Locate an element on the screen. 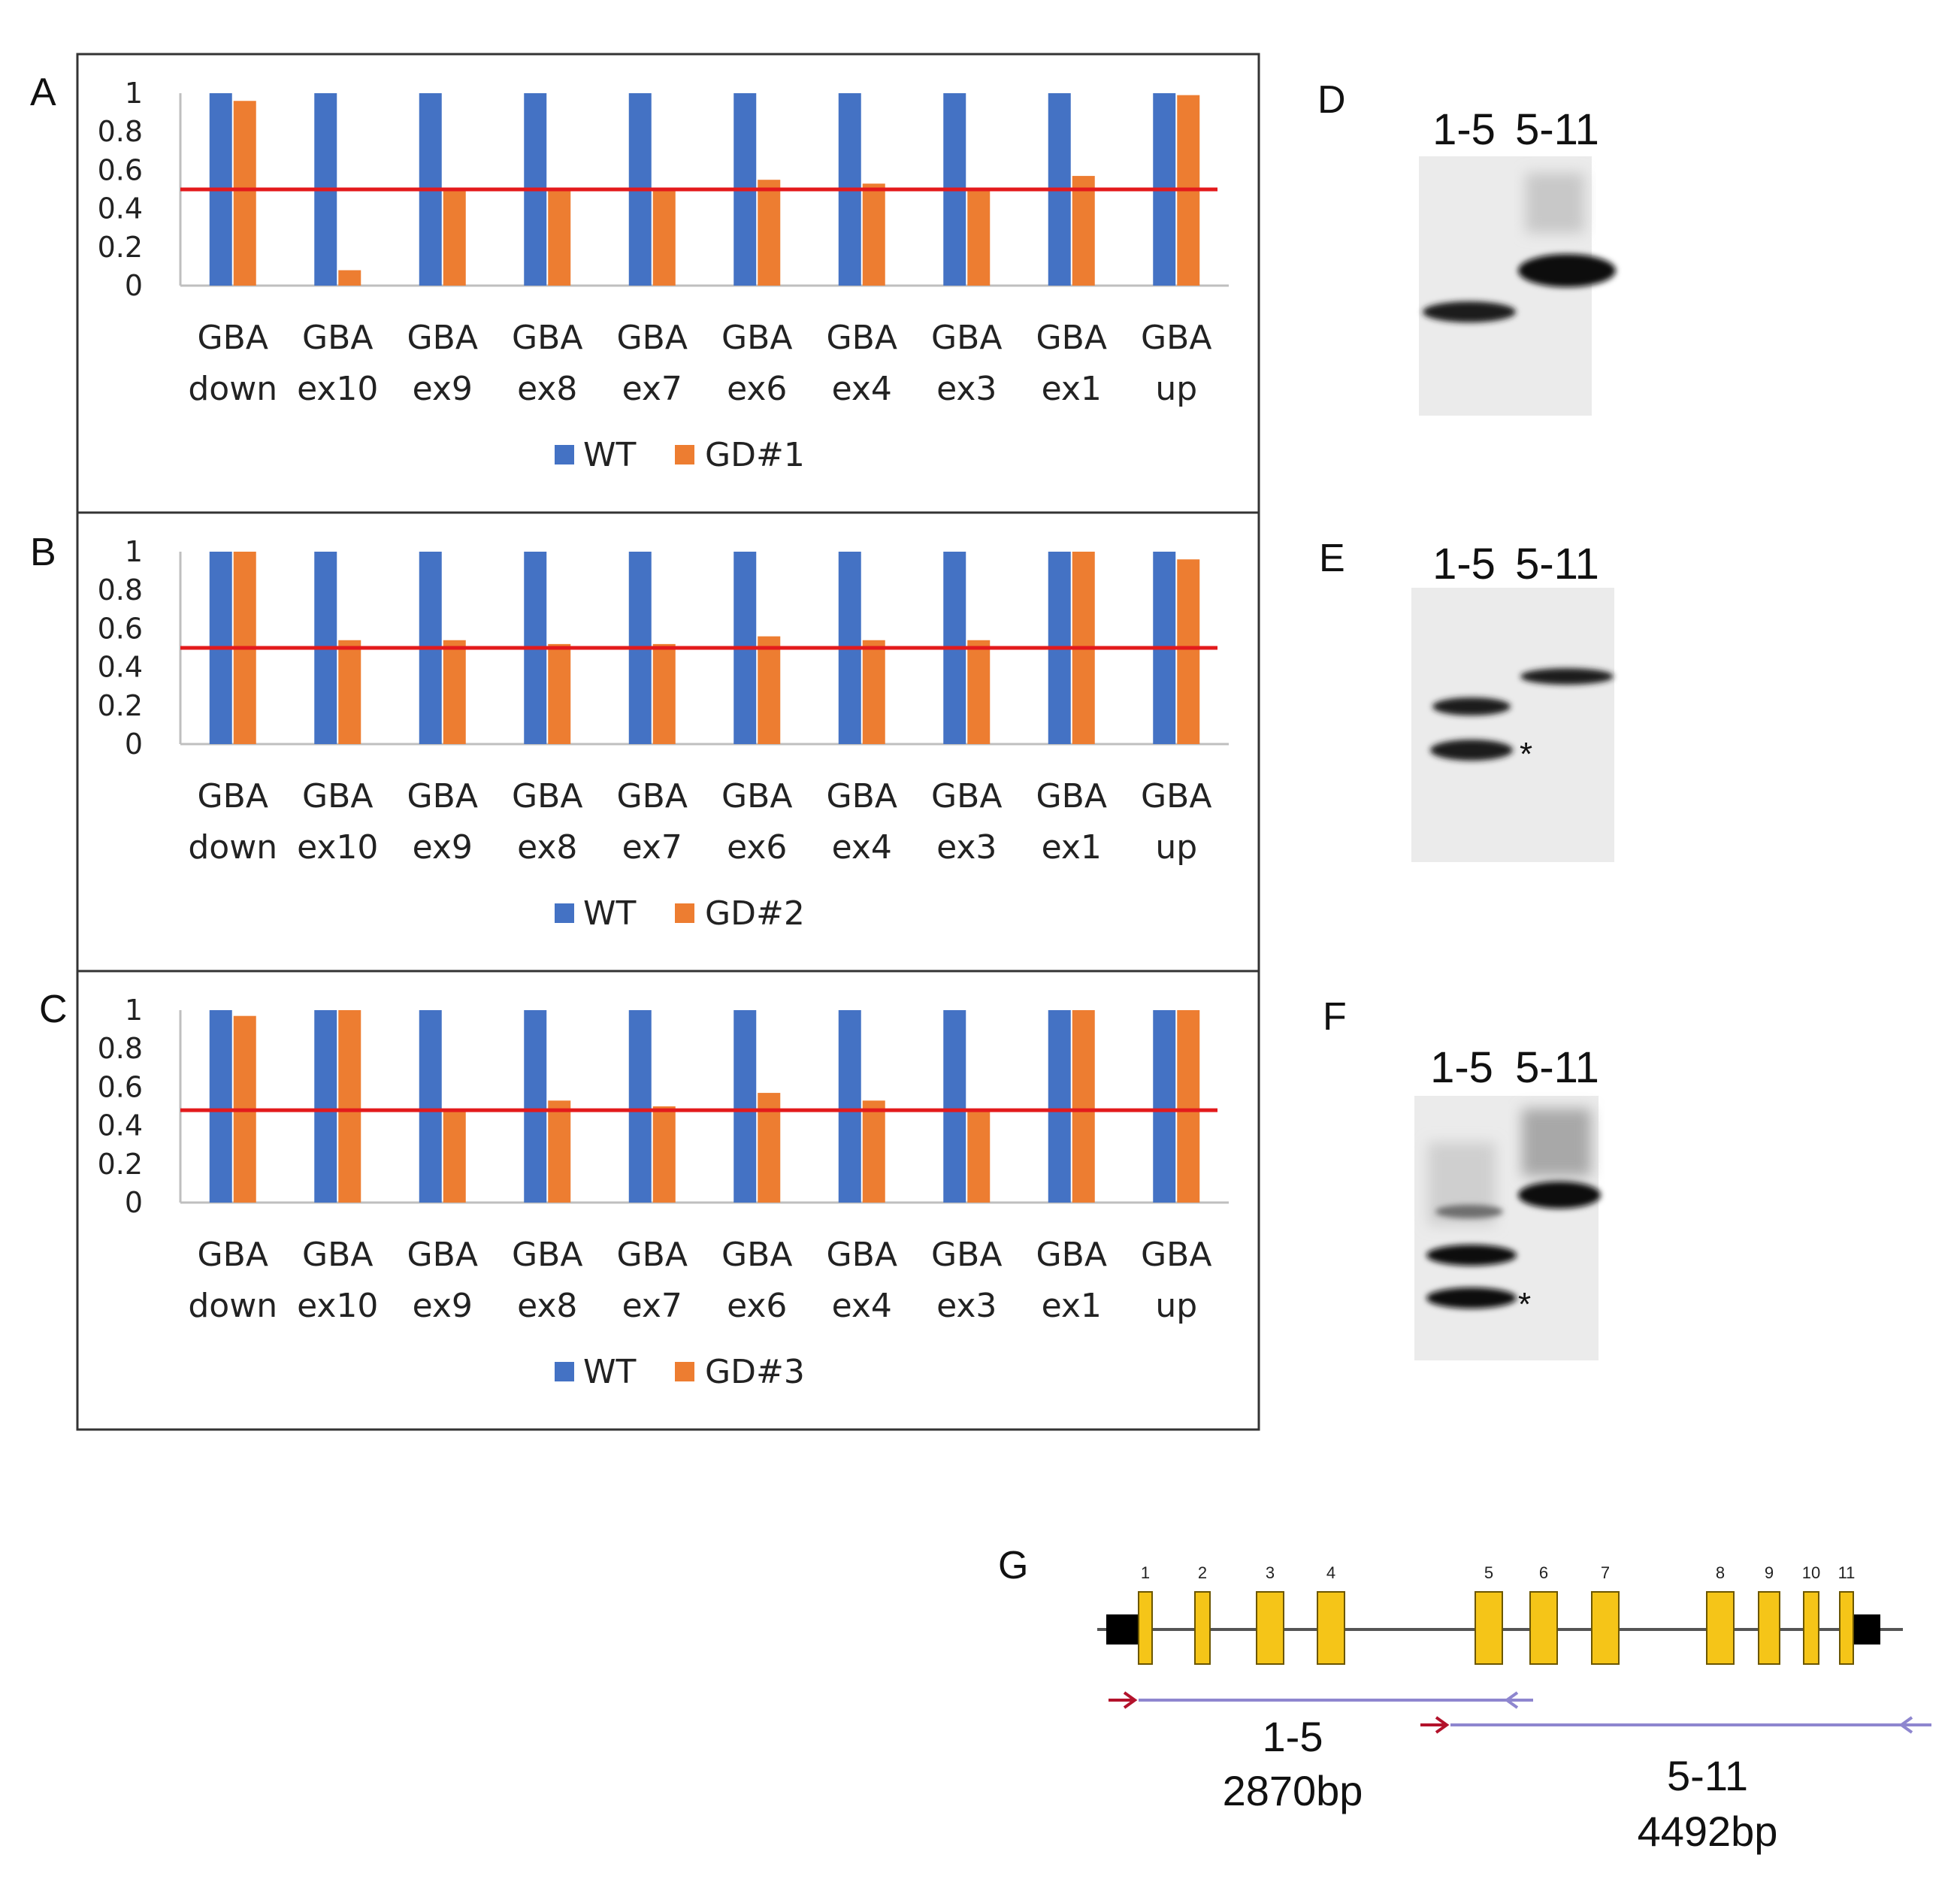 This screenshot has width=1960, height=1879. gel-f-band-faint is located at coordinates (1469, 1212).